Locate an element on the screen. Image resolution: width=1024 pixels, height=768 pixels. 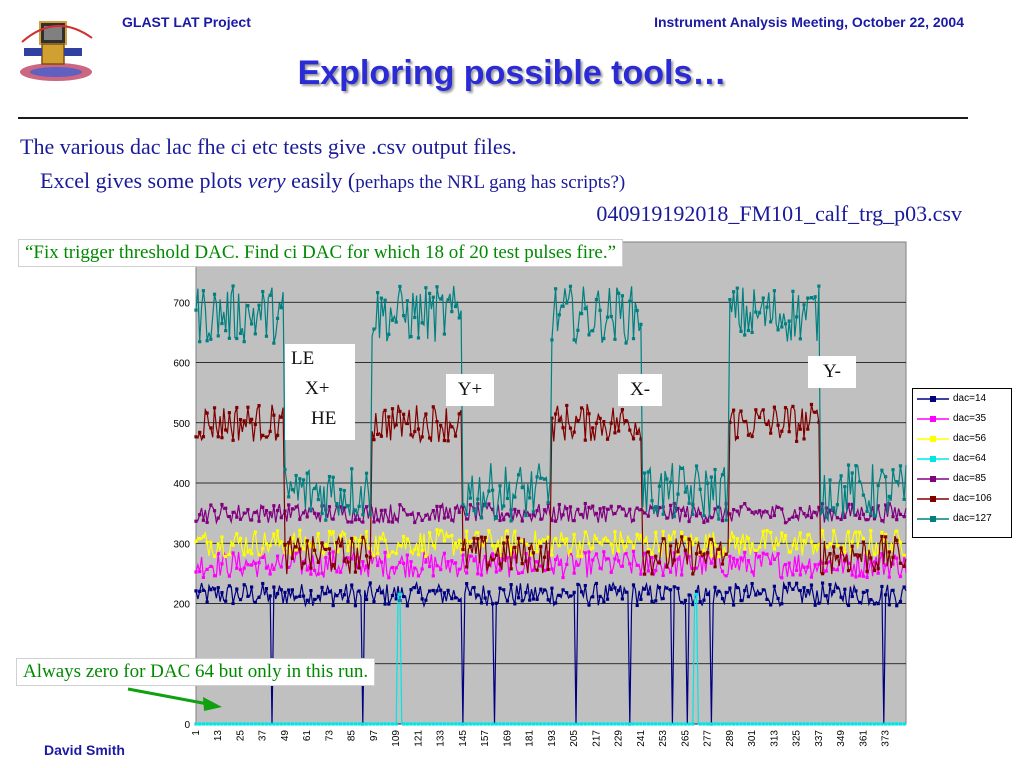
y-tick-label: 500 is located at coordinates (181, 424).